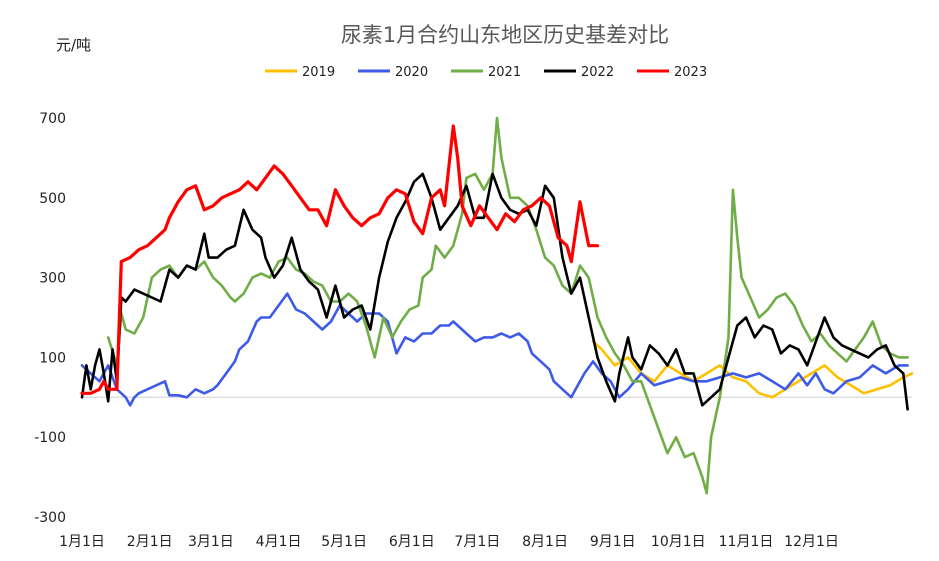 This screenshot has height=561, width=939. I want to click on x-tick-label: 10月1日, so click(678, 542).